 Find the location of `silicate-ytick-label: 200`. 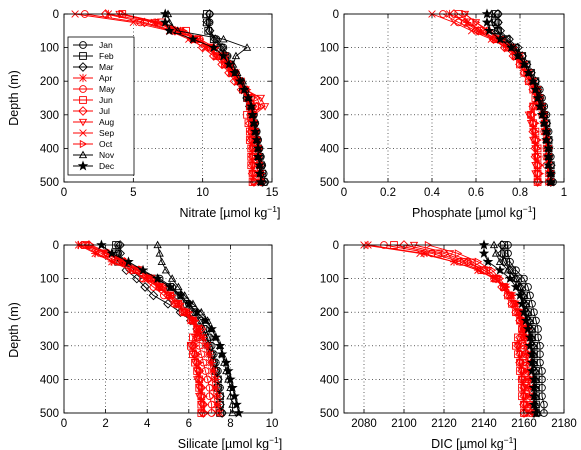

silicate-ytick-label: 200 is located at coordinates (49, 313).